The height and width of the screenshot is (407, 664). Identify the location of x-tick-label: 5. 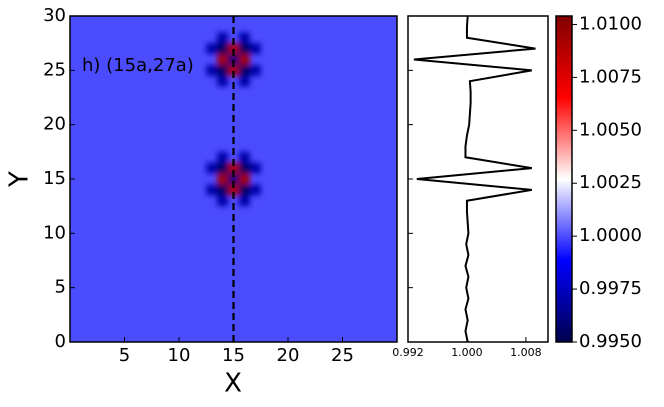
(124, 355).